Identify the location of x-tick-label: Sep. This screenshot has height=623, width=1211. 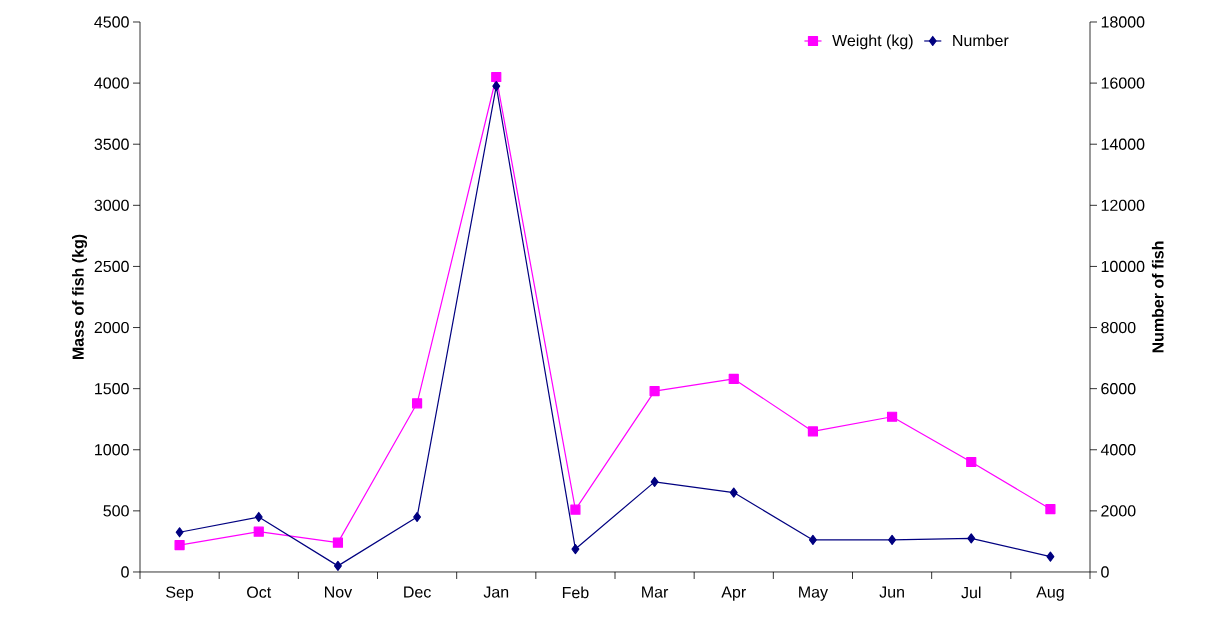
(180, 594).